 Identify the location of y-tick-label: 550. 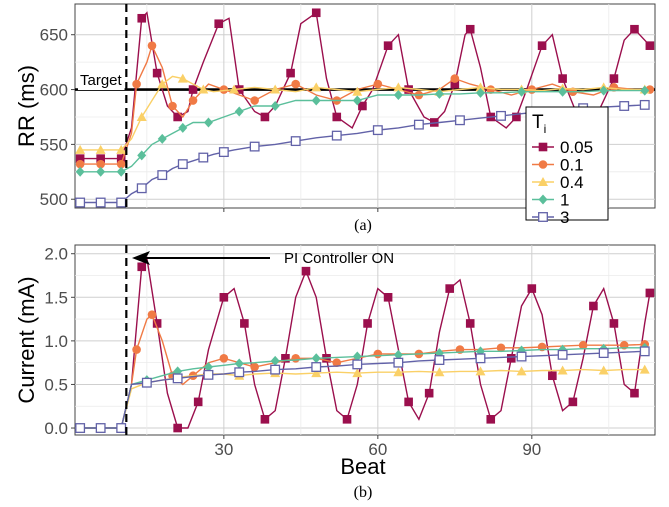
(54, 144).